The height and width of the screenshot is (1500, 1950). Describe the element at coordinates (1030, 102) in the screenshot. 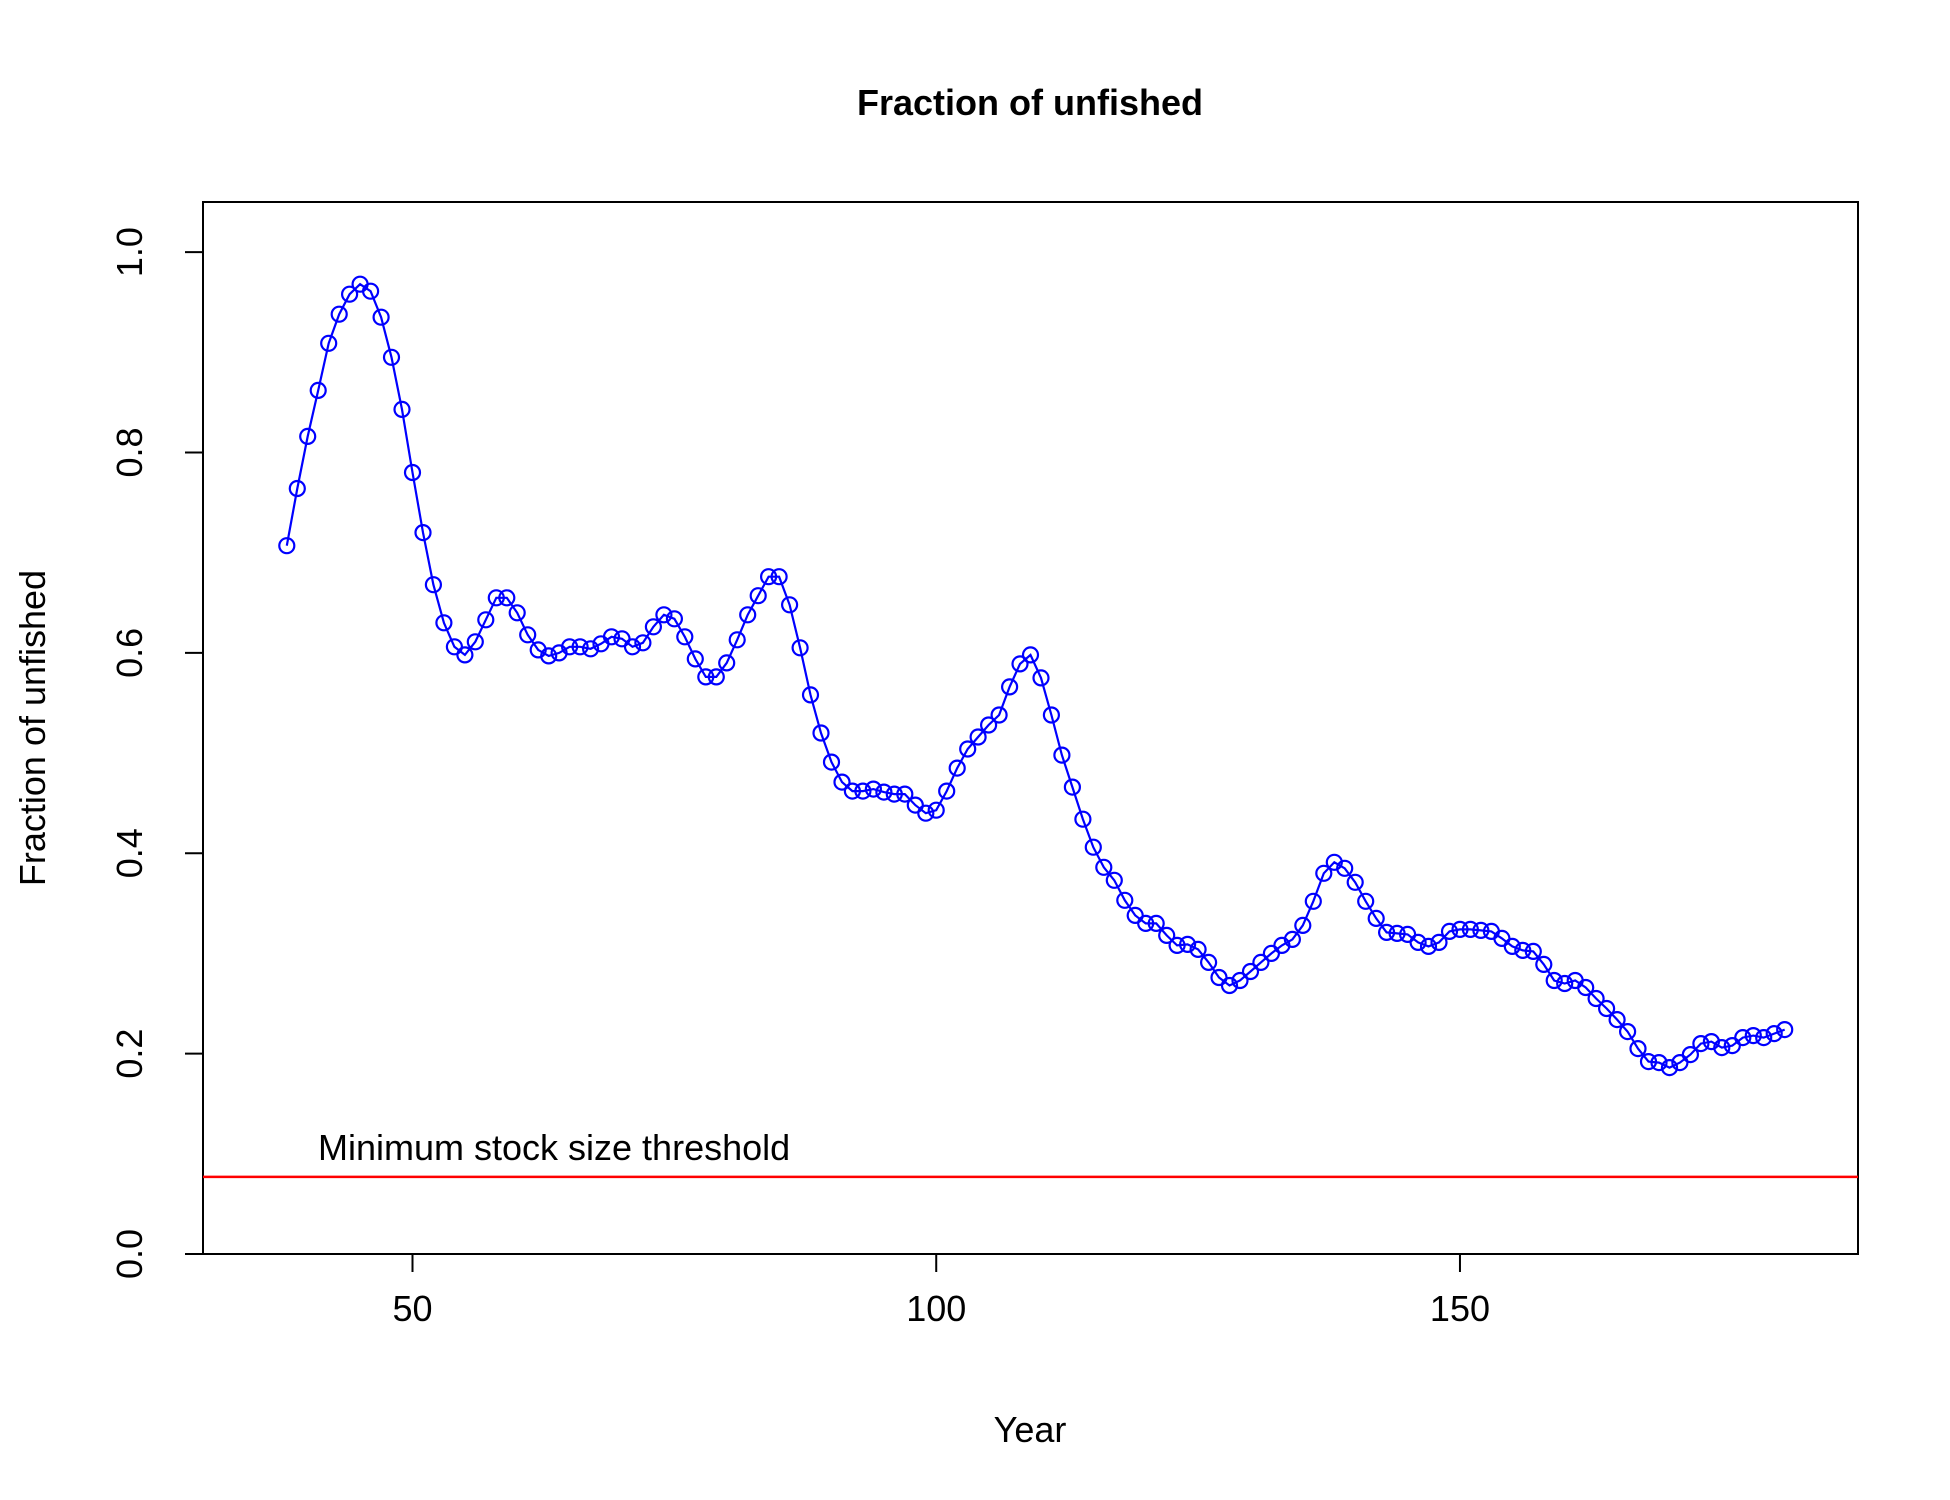

I see `chart-title: Fraction of unfished` at that location.